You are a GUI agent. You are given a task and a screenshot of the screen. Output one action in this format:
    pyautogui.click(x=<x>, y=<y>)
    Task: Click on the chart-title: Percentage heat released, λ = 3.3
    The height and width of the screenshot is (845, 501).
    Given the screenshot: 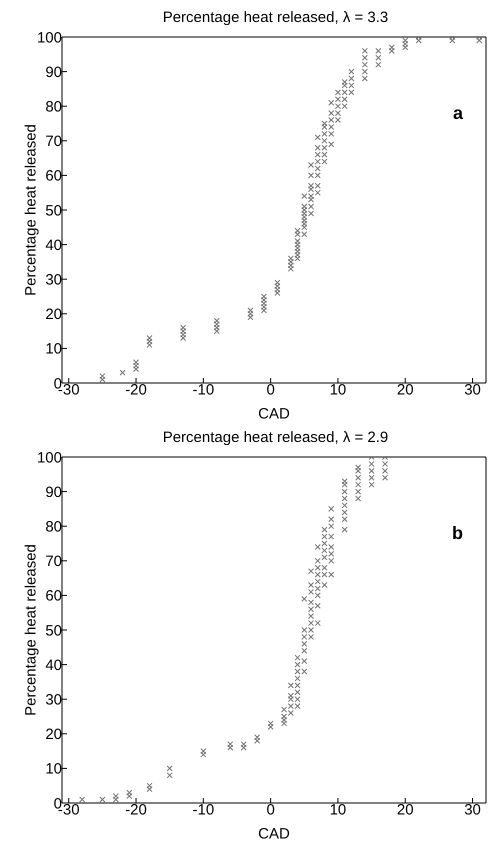 What is the action you would take?
    pyautogui.click(x=276, y=18)
    